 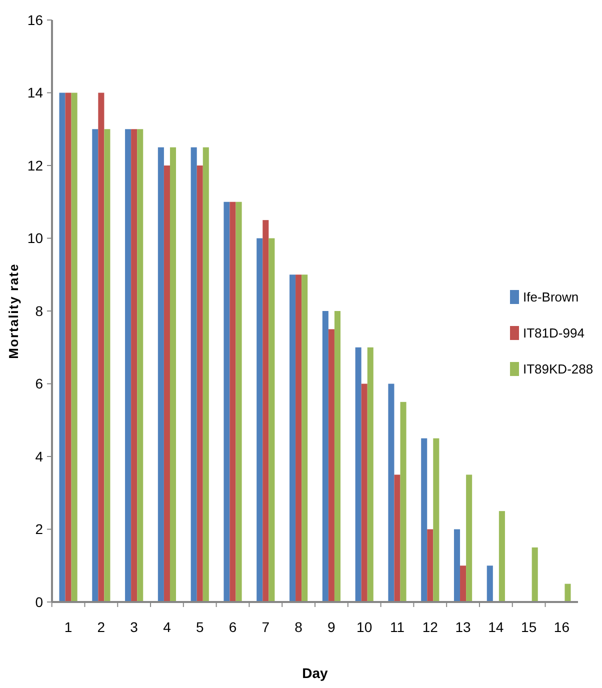 What do you see at coordinates (200, 627) in the screenshot?
I see `x-tick-label: 5` at bounding box center [200, 627].